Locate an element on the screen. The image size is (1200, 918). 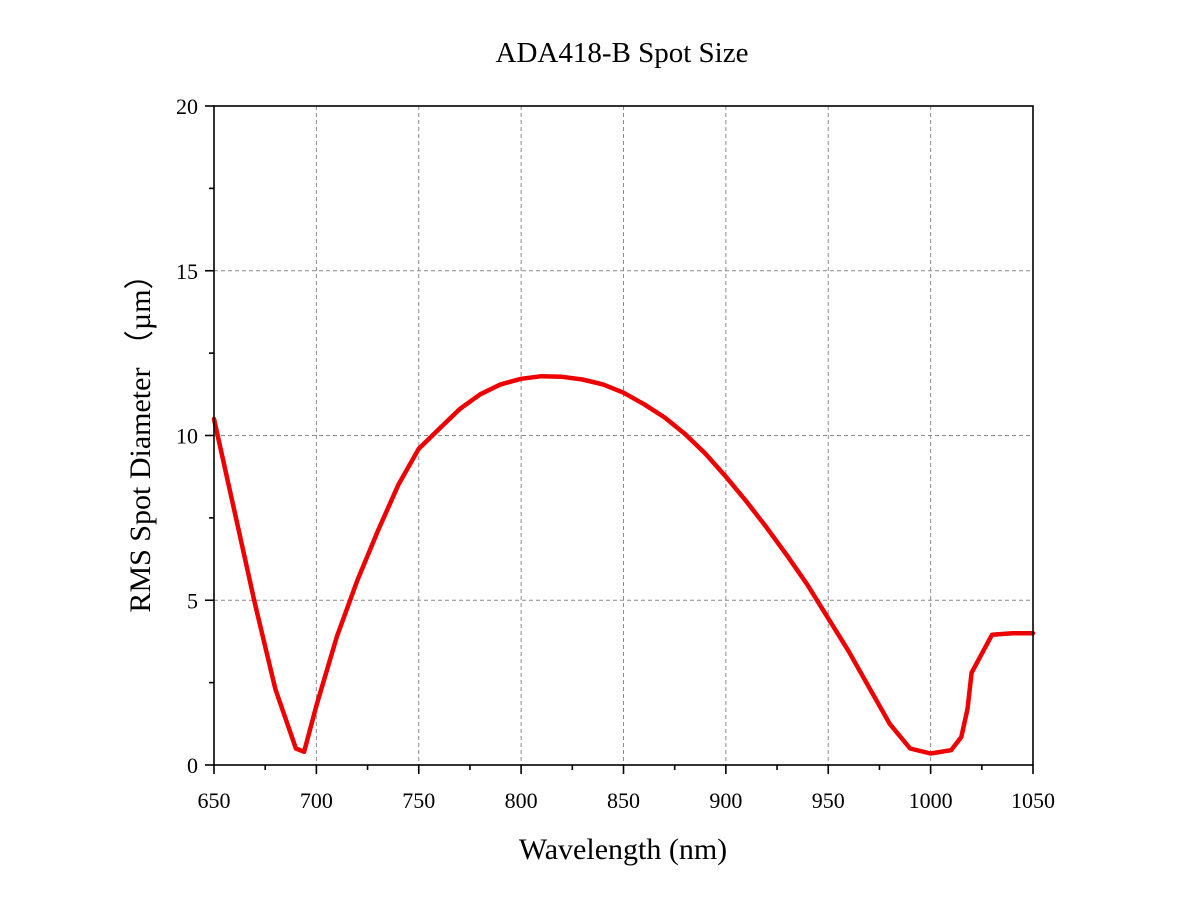
x-tick-label: 800 is located at coordinates (521, 800).